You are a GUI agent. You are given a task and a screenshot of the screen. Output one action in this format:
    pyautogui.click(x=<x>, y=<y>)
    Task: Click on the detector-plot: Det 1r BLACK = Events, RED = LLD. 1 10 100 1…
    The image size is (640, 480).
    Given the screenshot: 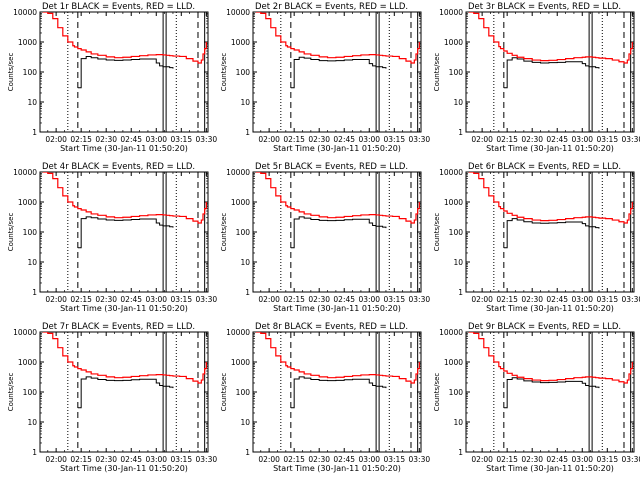 What is the action you would take?
    pyautogui.click(x=112, y=77)
    